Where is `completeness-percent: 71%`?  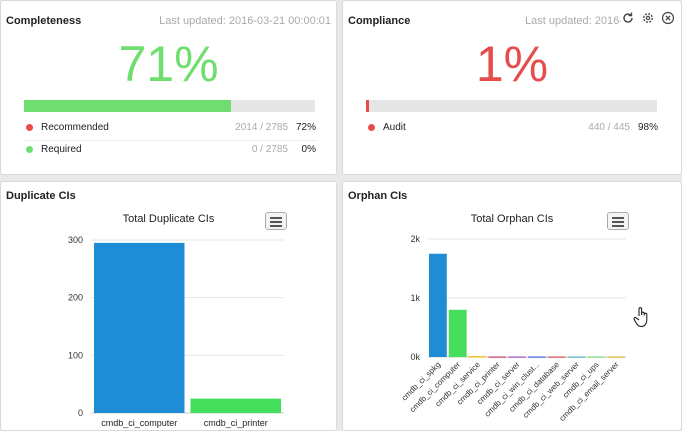 completeness-percent: 71% is located at coordinates (168, 64).